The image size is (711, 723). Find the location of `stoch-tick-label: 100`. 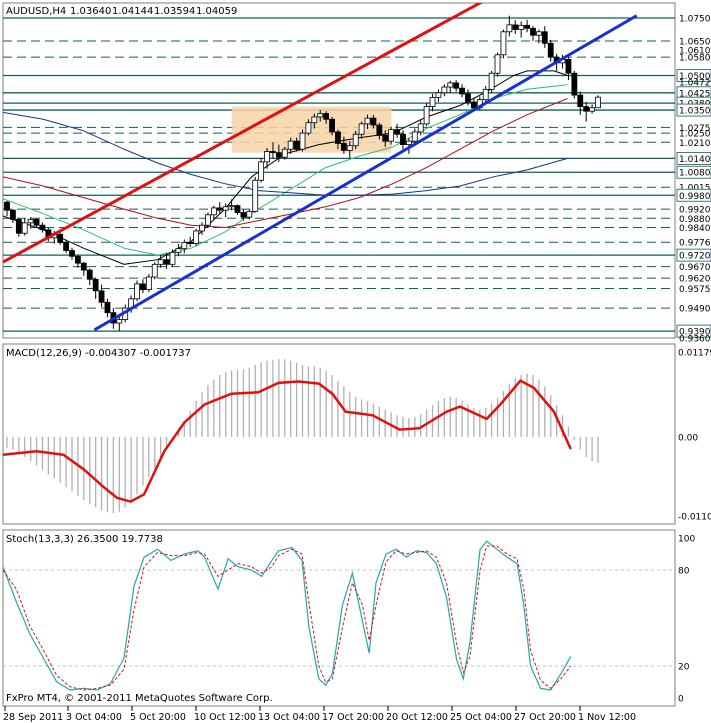

stoch-tick-label: 100 is located at coordinates (686, 540).